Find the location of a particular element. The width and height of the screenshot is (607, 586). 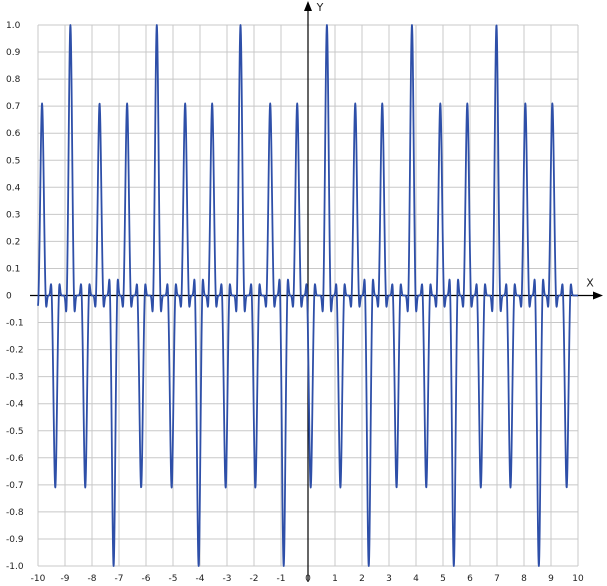

x-tick-label: -8 is located at coordinates (92, 579).